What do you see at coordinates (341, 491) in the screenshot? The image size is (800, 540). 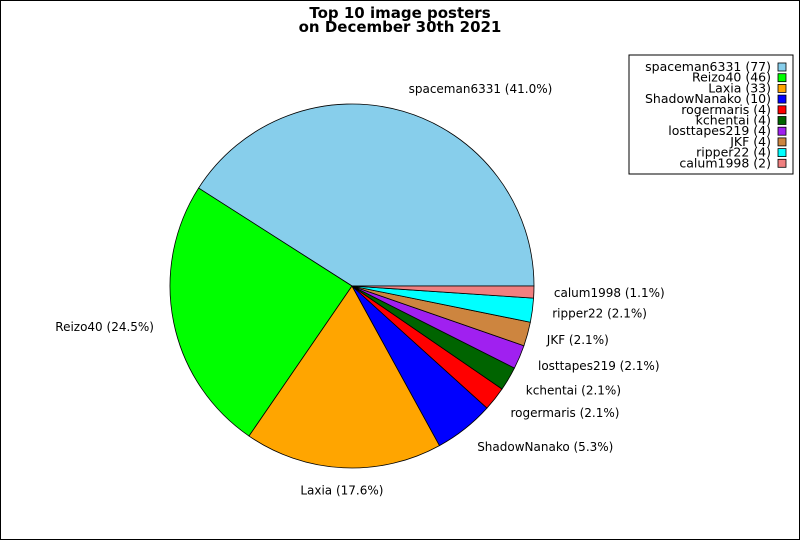 I see `slice-label-laxia: Laxia (17.6%)` at bounding box center [341, 491].